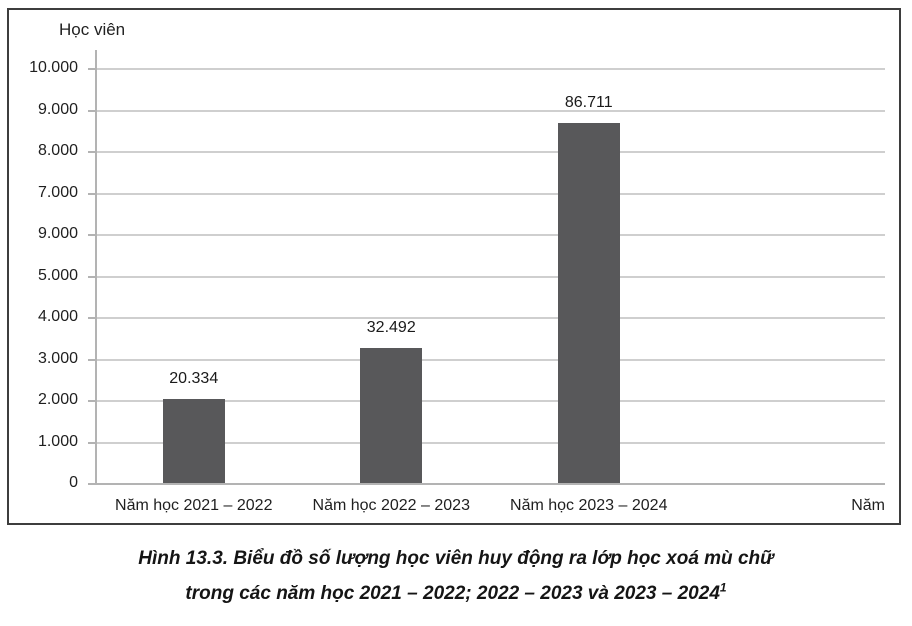 The height and width of the screenshot is (626, 912). Describe the element at coordinates (92, 29) in the screenshot. I see `y-axis-title: Học viên` at that location.